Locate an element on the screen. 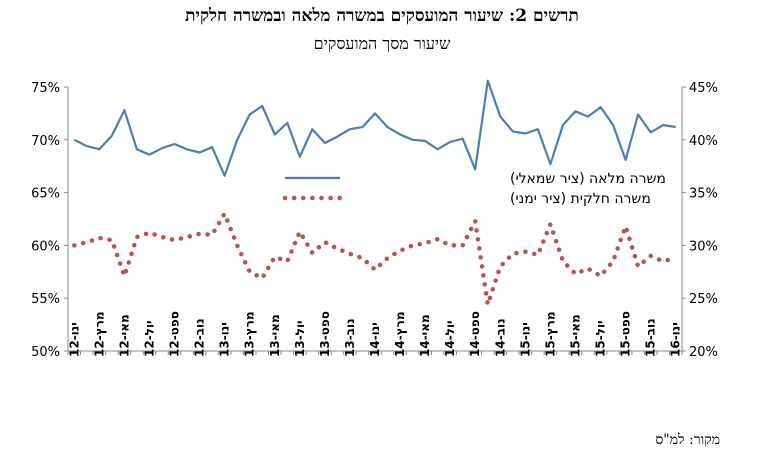  x-tick-label: ספט-12 is located at coordinates (175, 334).